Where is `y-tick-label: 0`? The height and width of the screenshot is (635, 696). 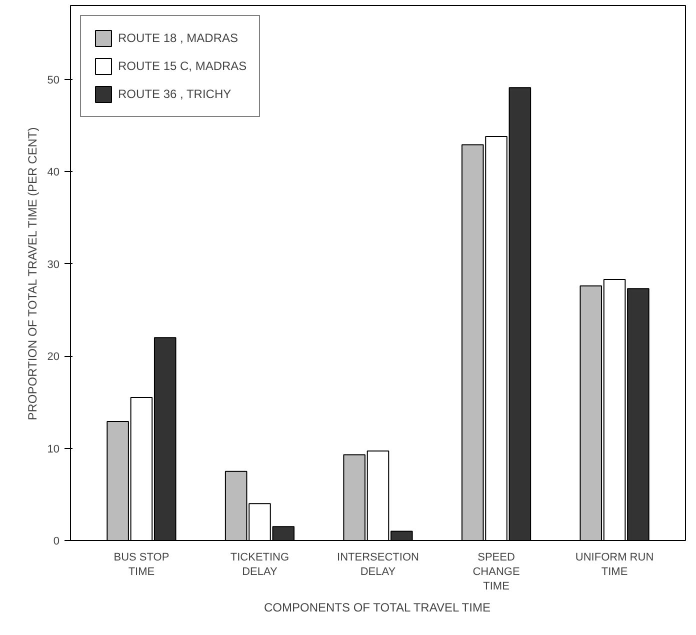
y-tick-label: 0 is located at coordinates (56, 542).